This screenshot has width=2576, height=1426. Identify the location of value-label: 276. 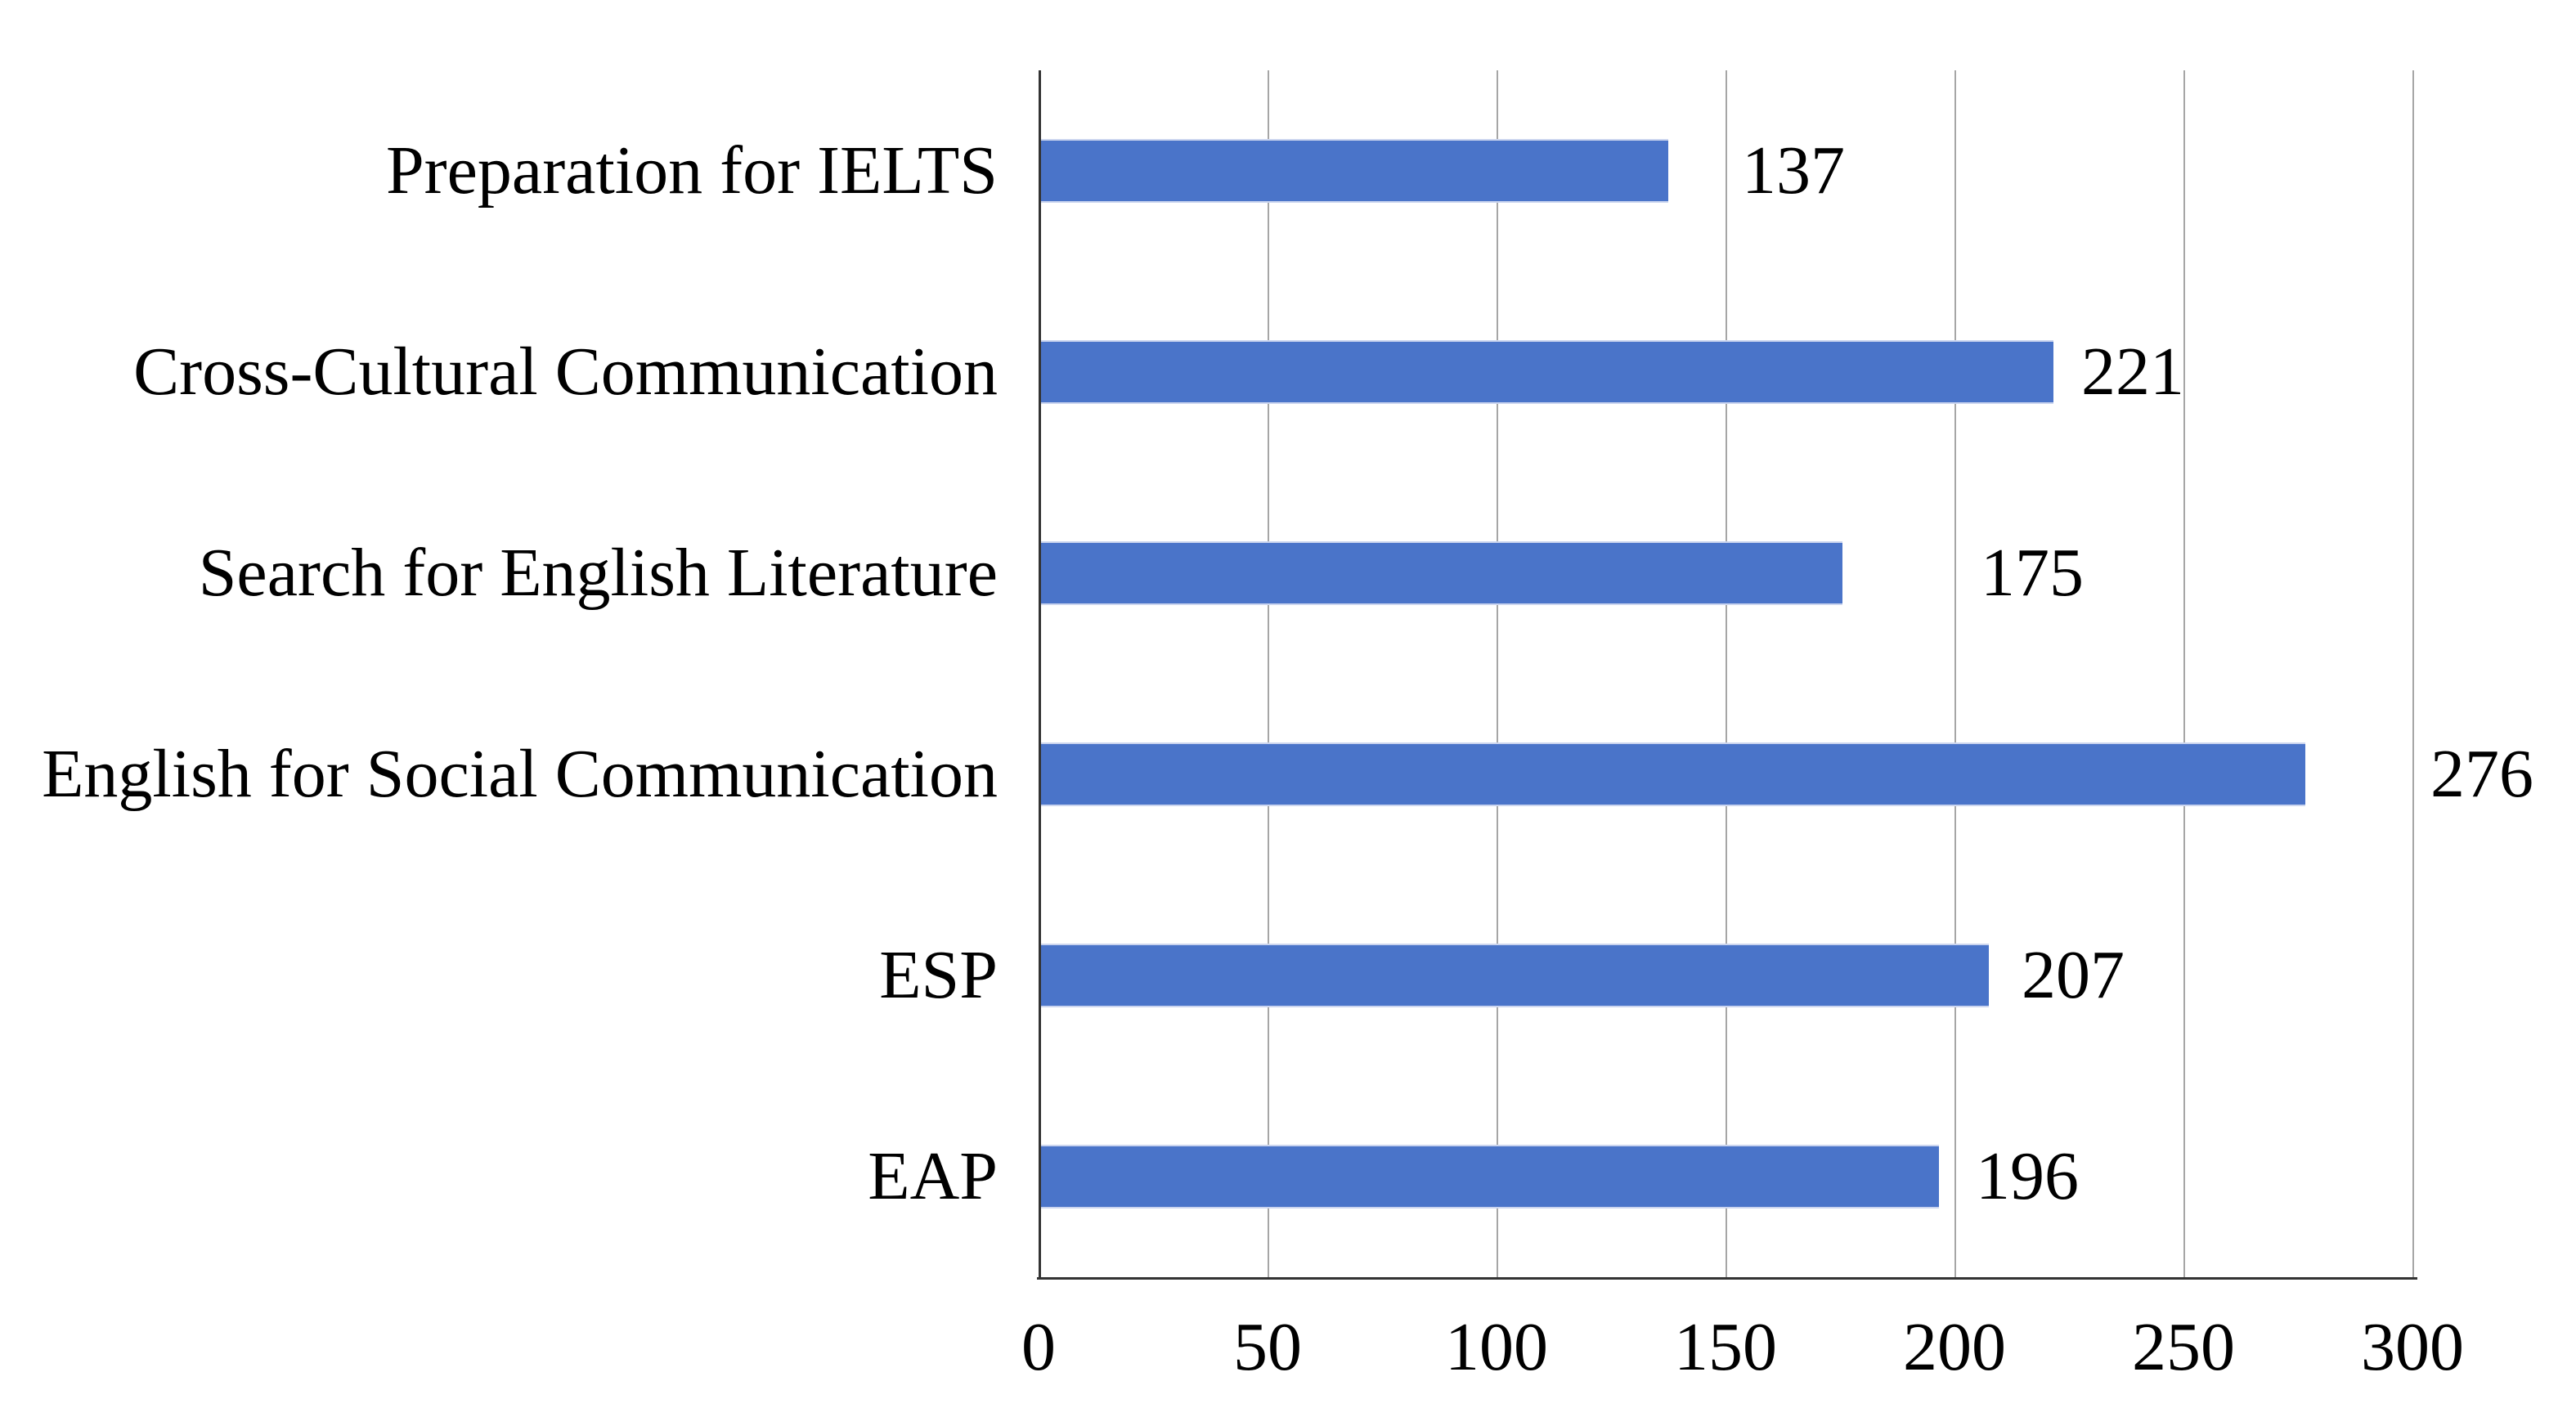
(2481, 774).